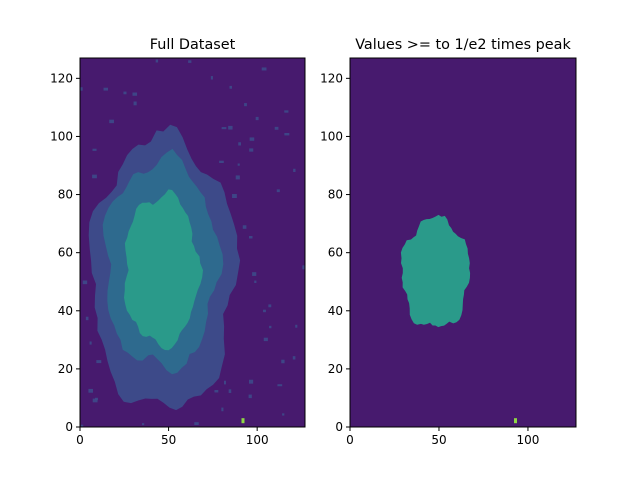 The height and width of the screenshot is (484, 640). I want to click on left-panel-title: Full Dataset, so click(193, 45).